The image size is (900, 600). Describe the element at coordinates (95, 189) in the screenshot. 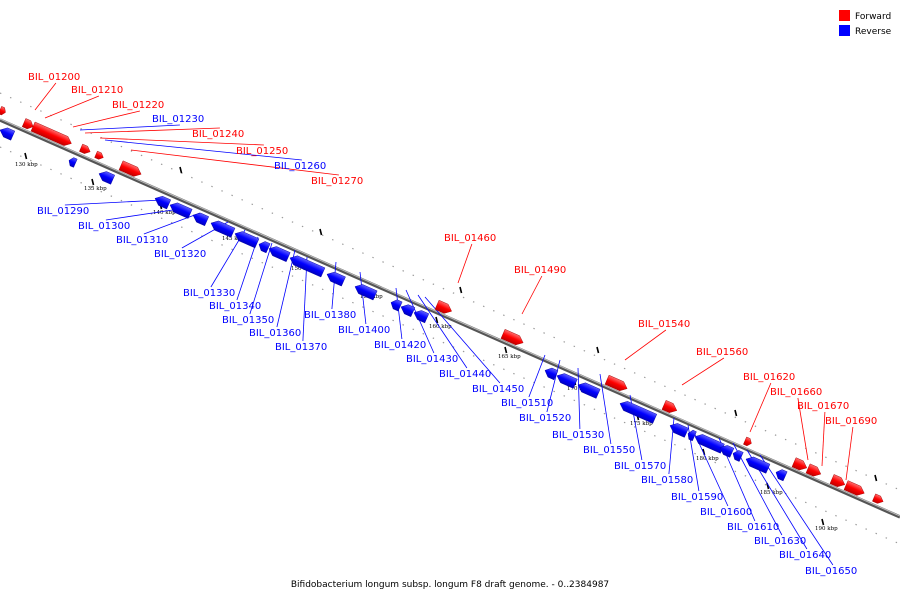

I see `scale-tick-label: 135 kbp` at that location.